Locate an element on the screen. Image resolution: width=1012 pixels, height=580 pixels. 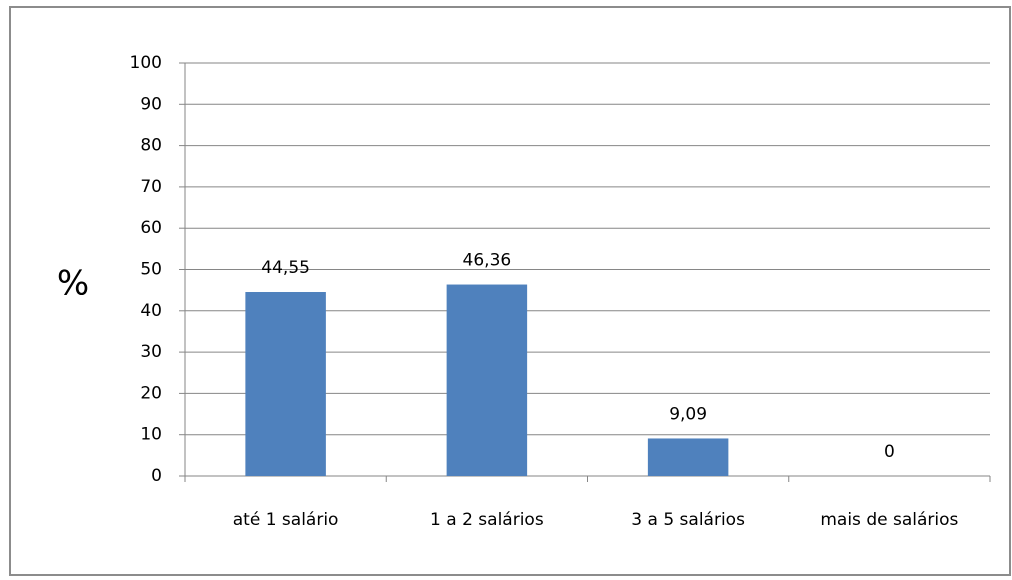
y-tick-label: 20 is located at coordinates (151, 393).